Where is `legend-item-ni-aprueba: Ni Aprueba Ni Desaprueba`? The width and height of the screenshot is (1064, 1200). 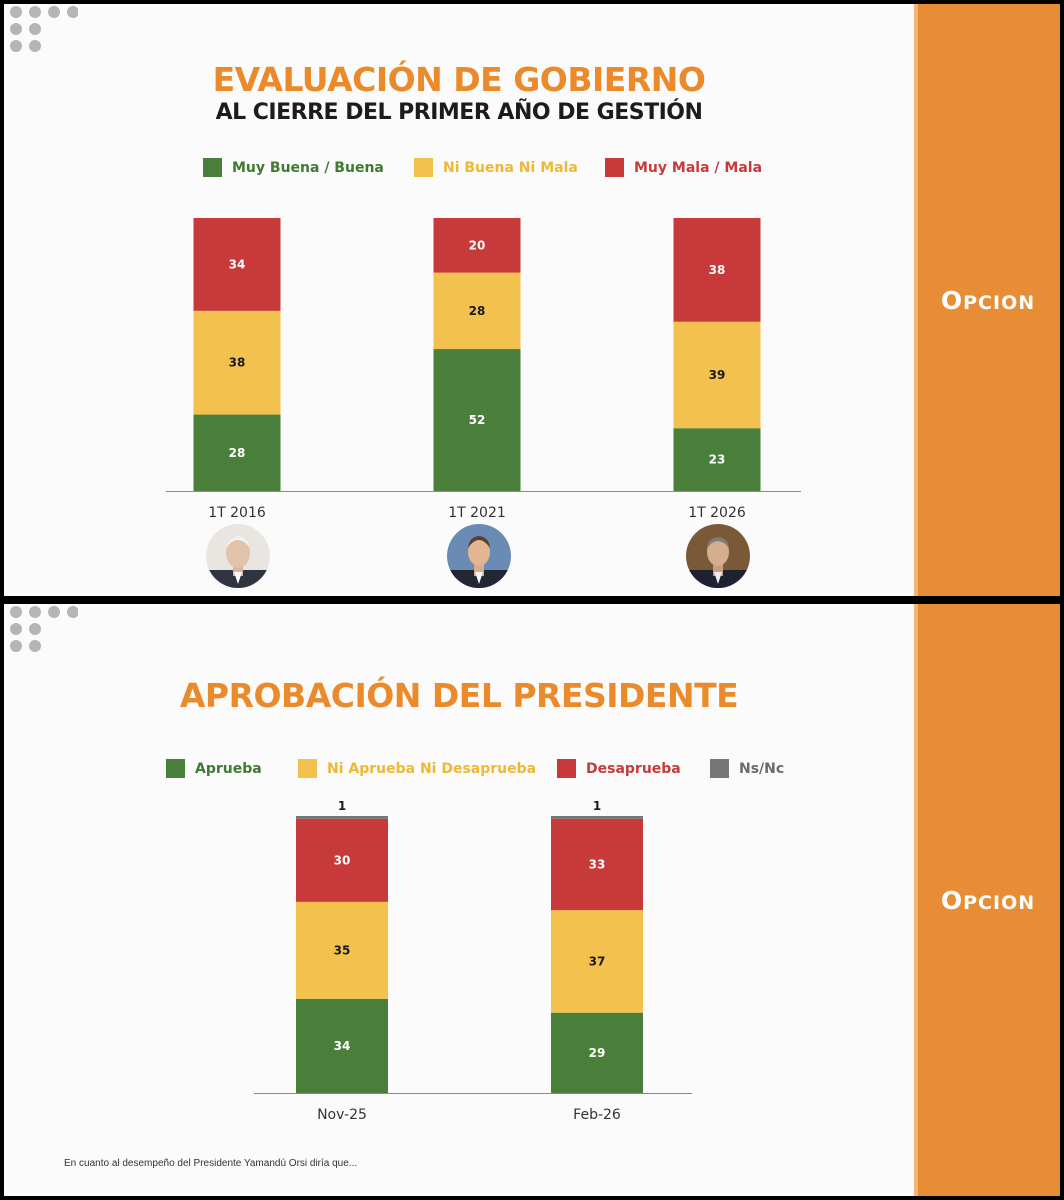
legend-item-ni-aprueba: Ni Aprueba Ni Desaprueba is located at coordinates (417, 768).